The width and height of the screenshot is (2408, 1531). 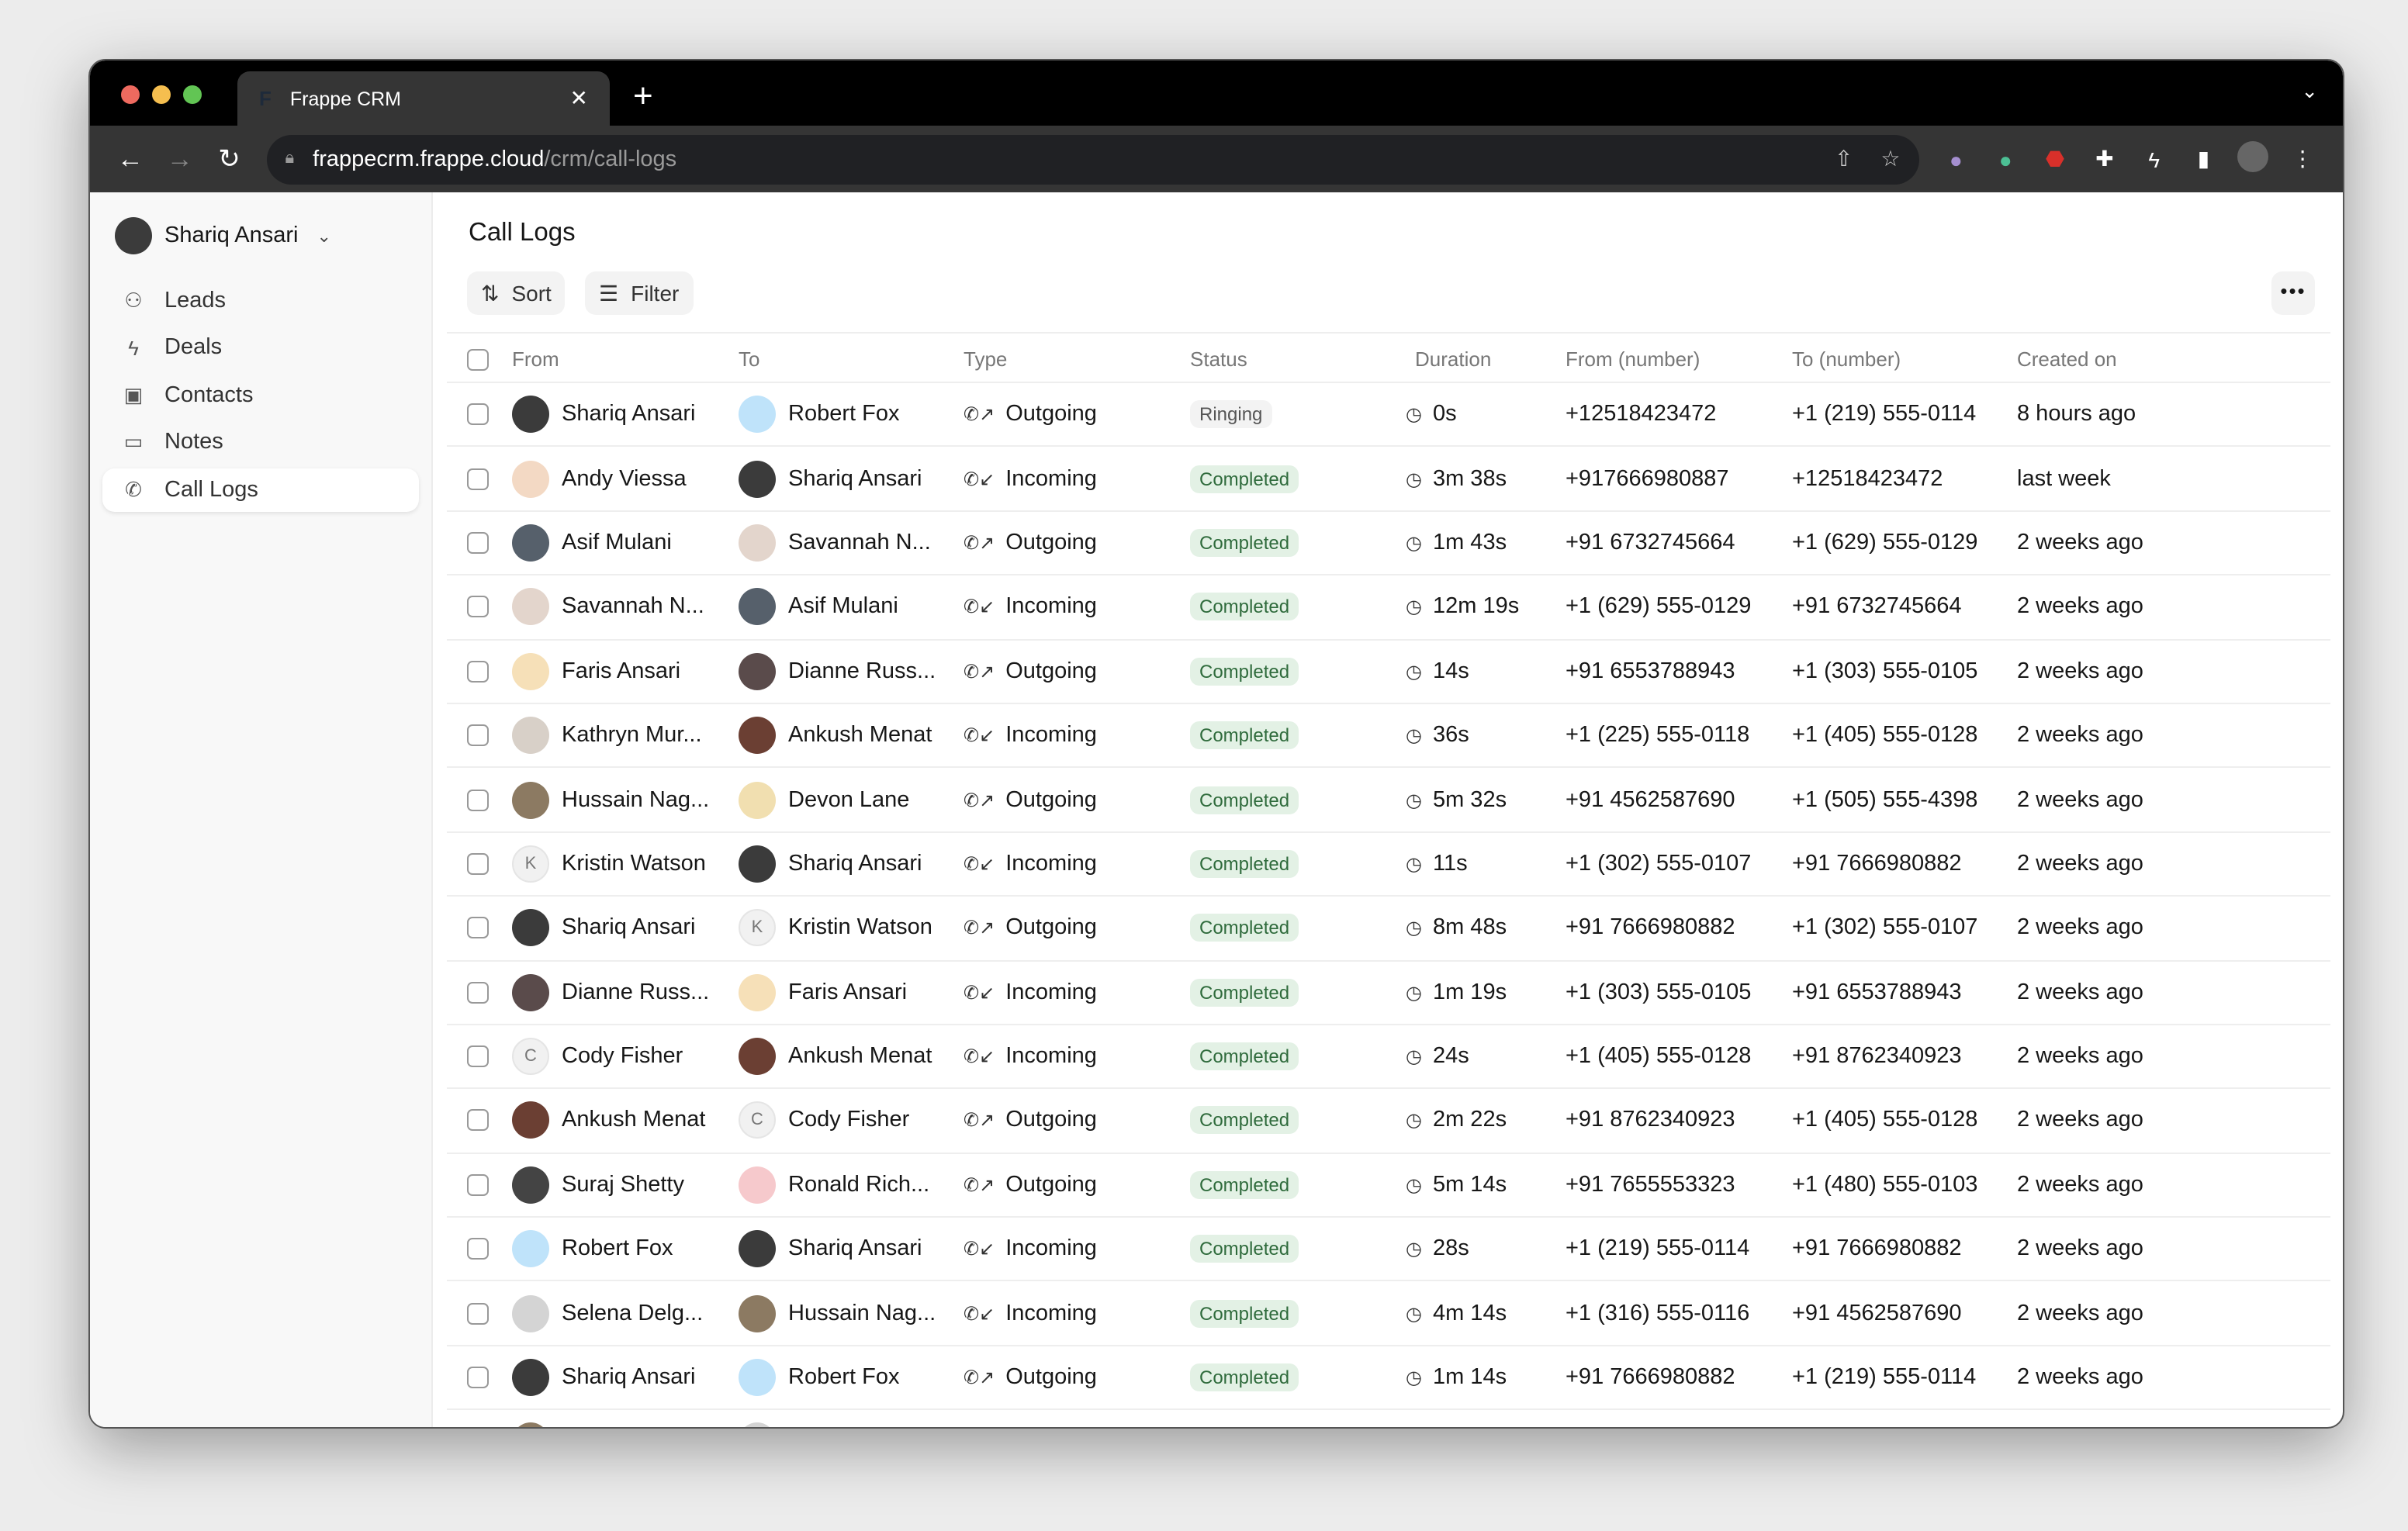 What do you see at coordinates (1453, 359) in the screenshot?
I see `column-header: Duration` at bounding box center [1453, 359].